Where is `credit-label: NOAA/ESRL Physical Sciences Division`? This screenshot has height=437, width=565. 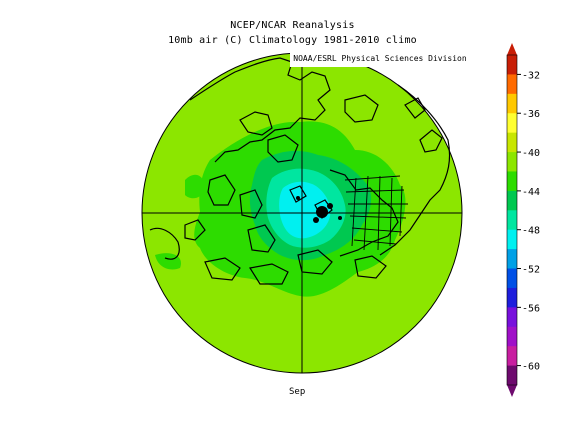
credit-label: NOAA/ESRL Physical Sciences Division is located at coordinates (380, 59).